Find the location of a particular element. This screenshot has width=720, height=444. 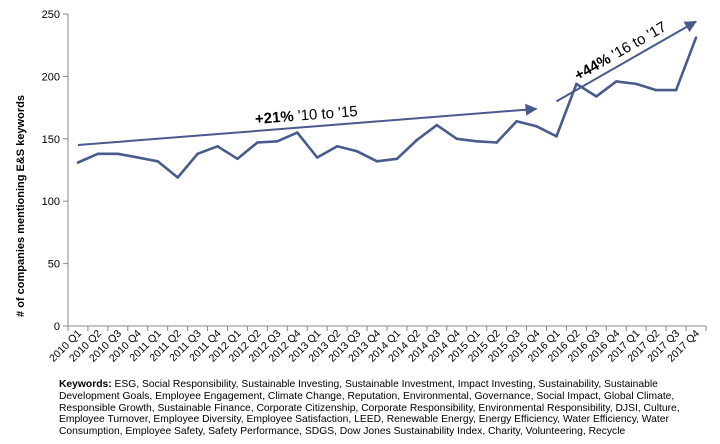

trend-label-period: '10 to '15 is located at coordinates (325, 114).